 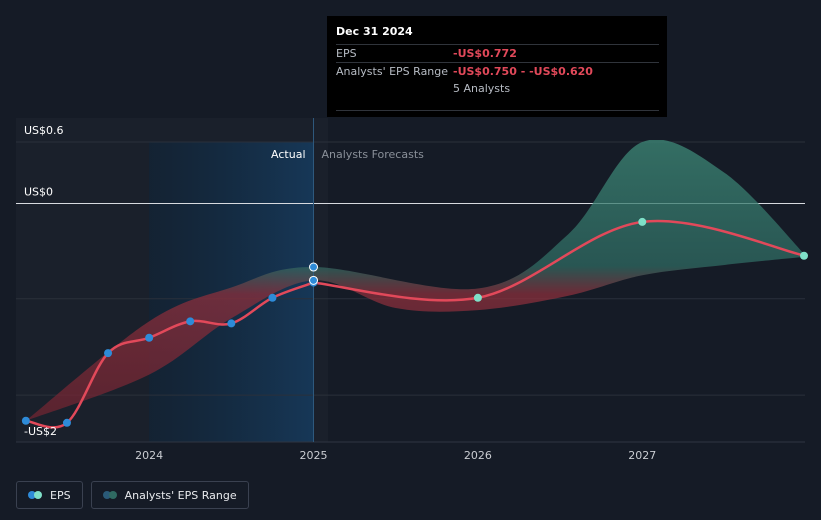 I want to click on x-tick-label: 2026, so click(x=478, y=455).